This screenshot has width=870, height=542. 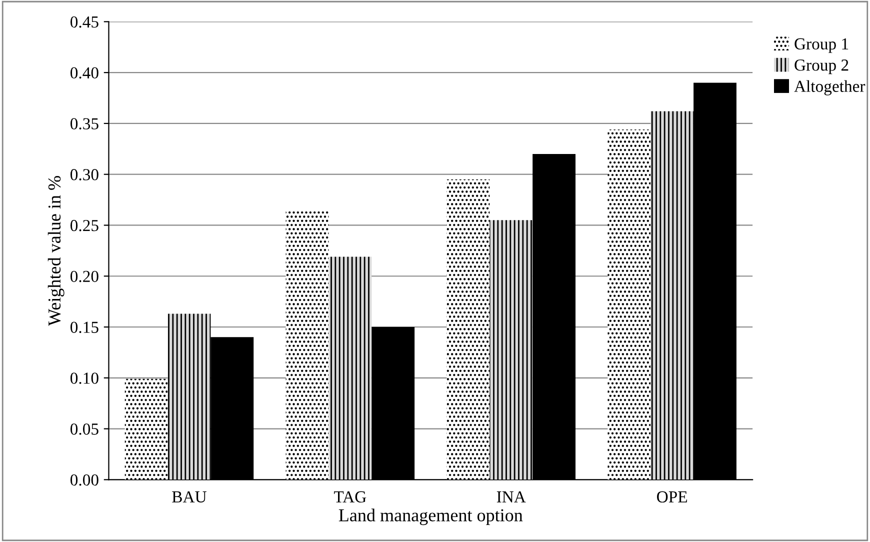 I want to click on legend-label: Group 2, so click(x=821, y=67).